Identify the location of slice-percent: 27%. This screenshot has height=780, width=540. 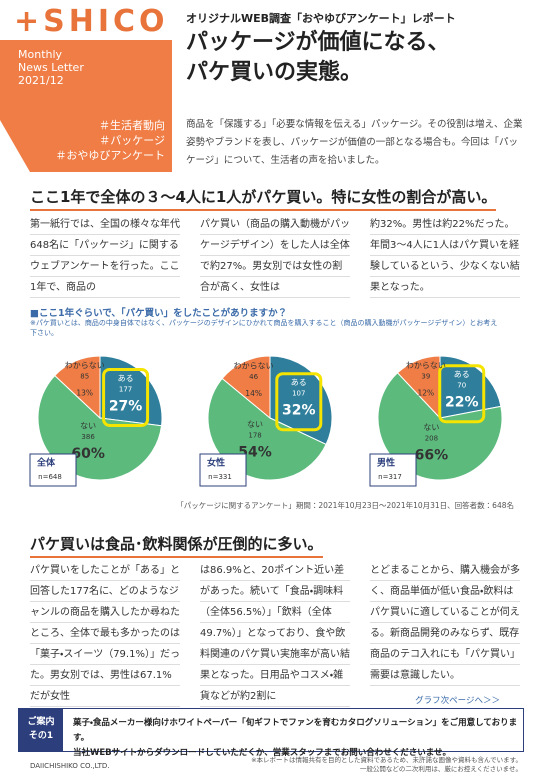
(126, 406).